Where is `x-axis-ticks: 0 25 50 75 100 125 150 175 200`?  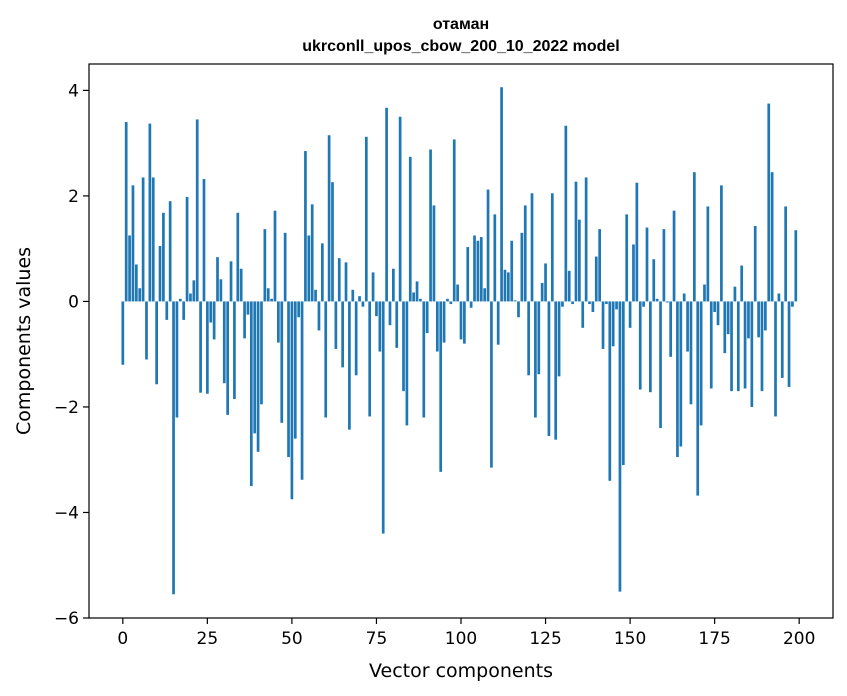
x-axis-ticks: 0 25 50 75 100 125 150 175 200 is located at coordinates (466, 633).